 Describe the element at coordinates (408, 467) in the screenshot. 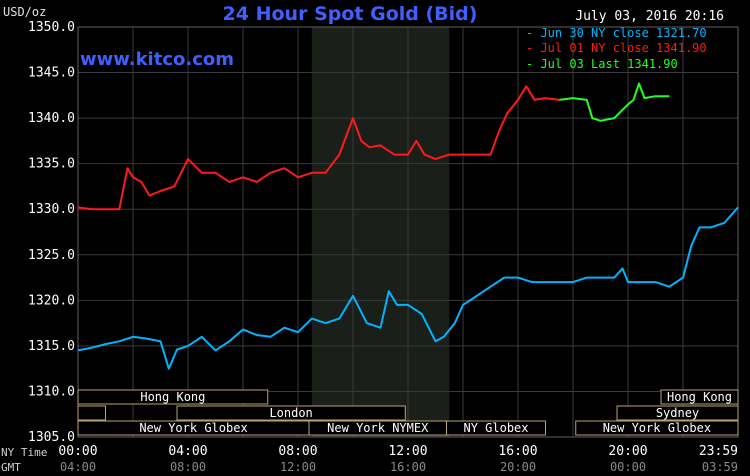

I see `x-tick-label-gmt: 16:00` at that location.